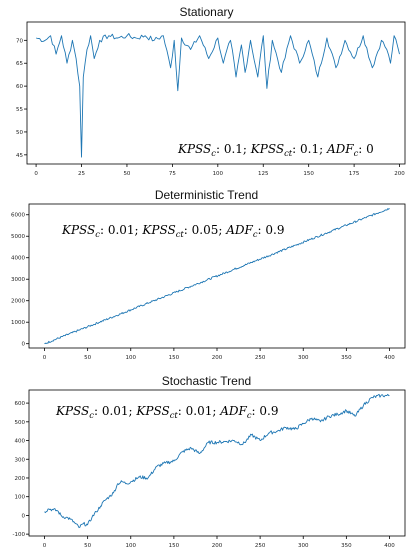 Image resolution: width=413 pixels, height=550 pixels. I want to click on y-tick-label: 70, so click(19, 41).